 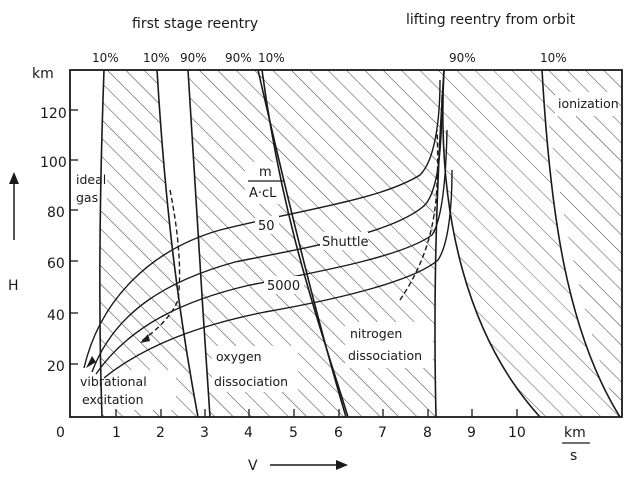 I want to click on ionization-band-hatch, so click(x=582, y=243).